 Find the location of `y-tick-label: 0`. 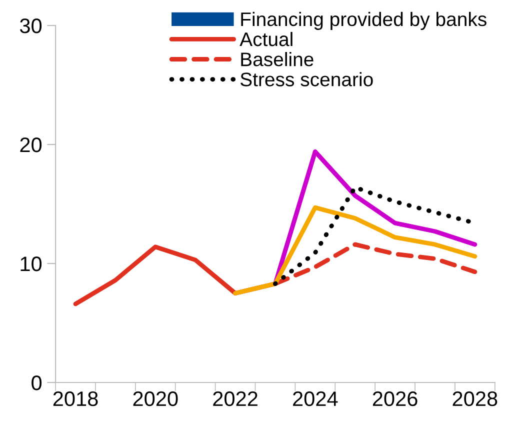

y-tick-label: 0 is located at coordinates (37, 383).